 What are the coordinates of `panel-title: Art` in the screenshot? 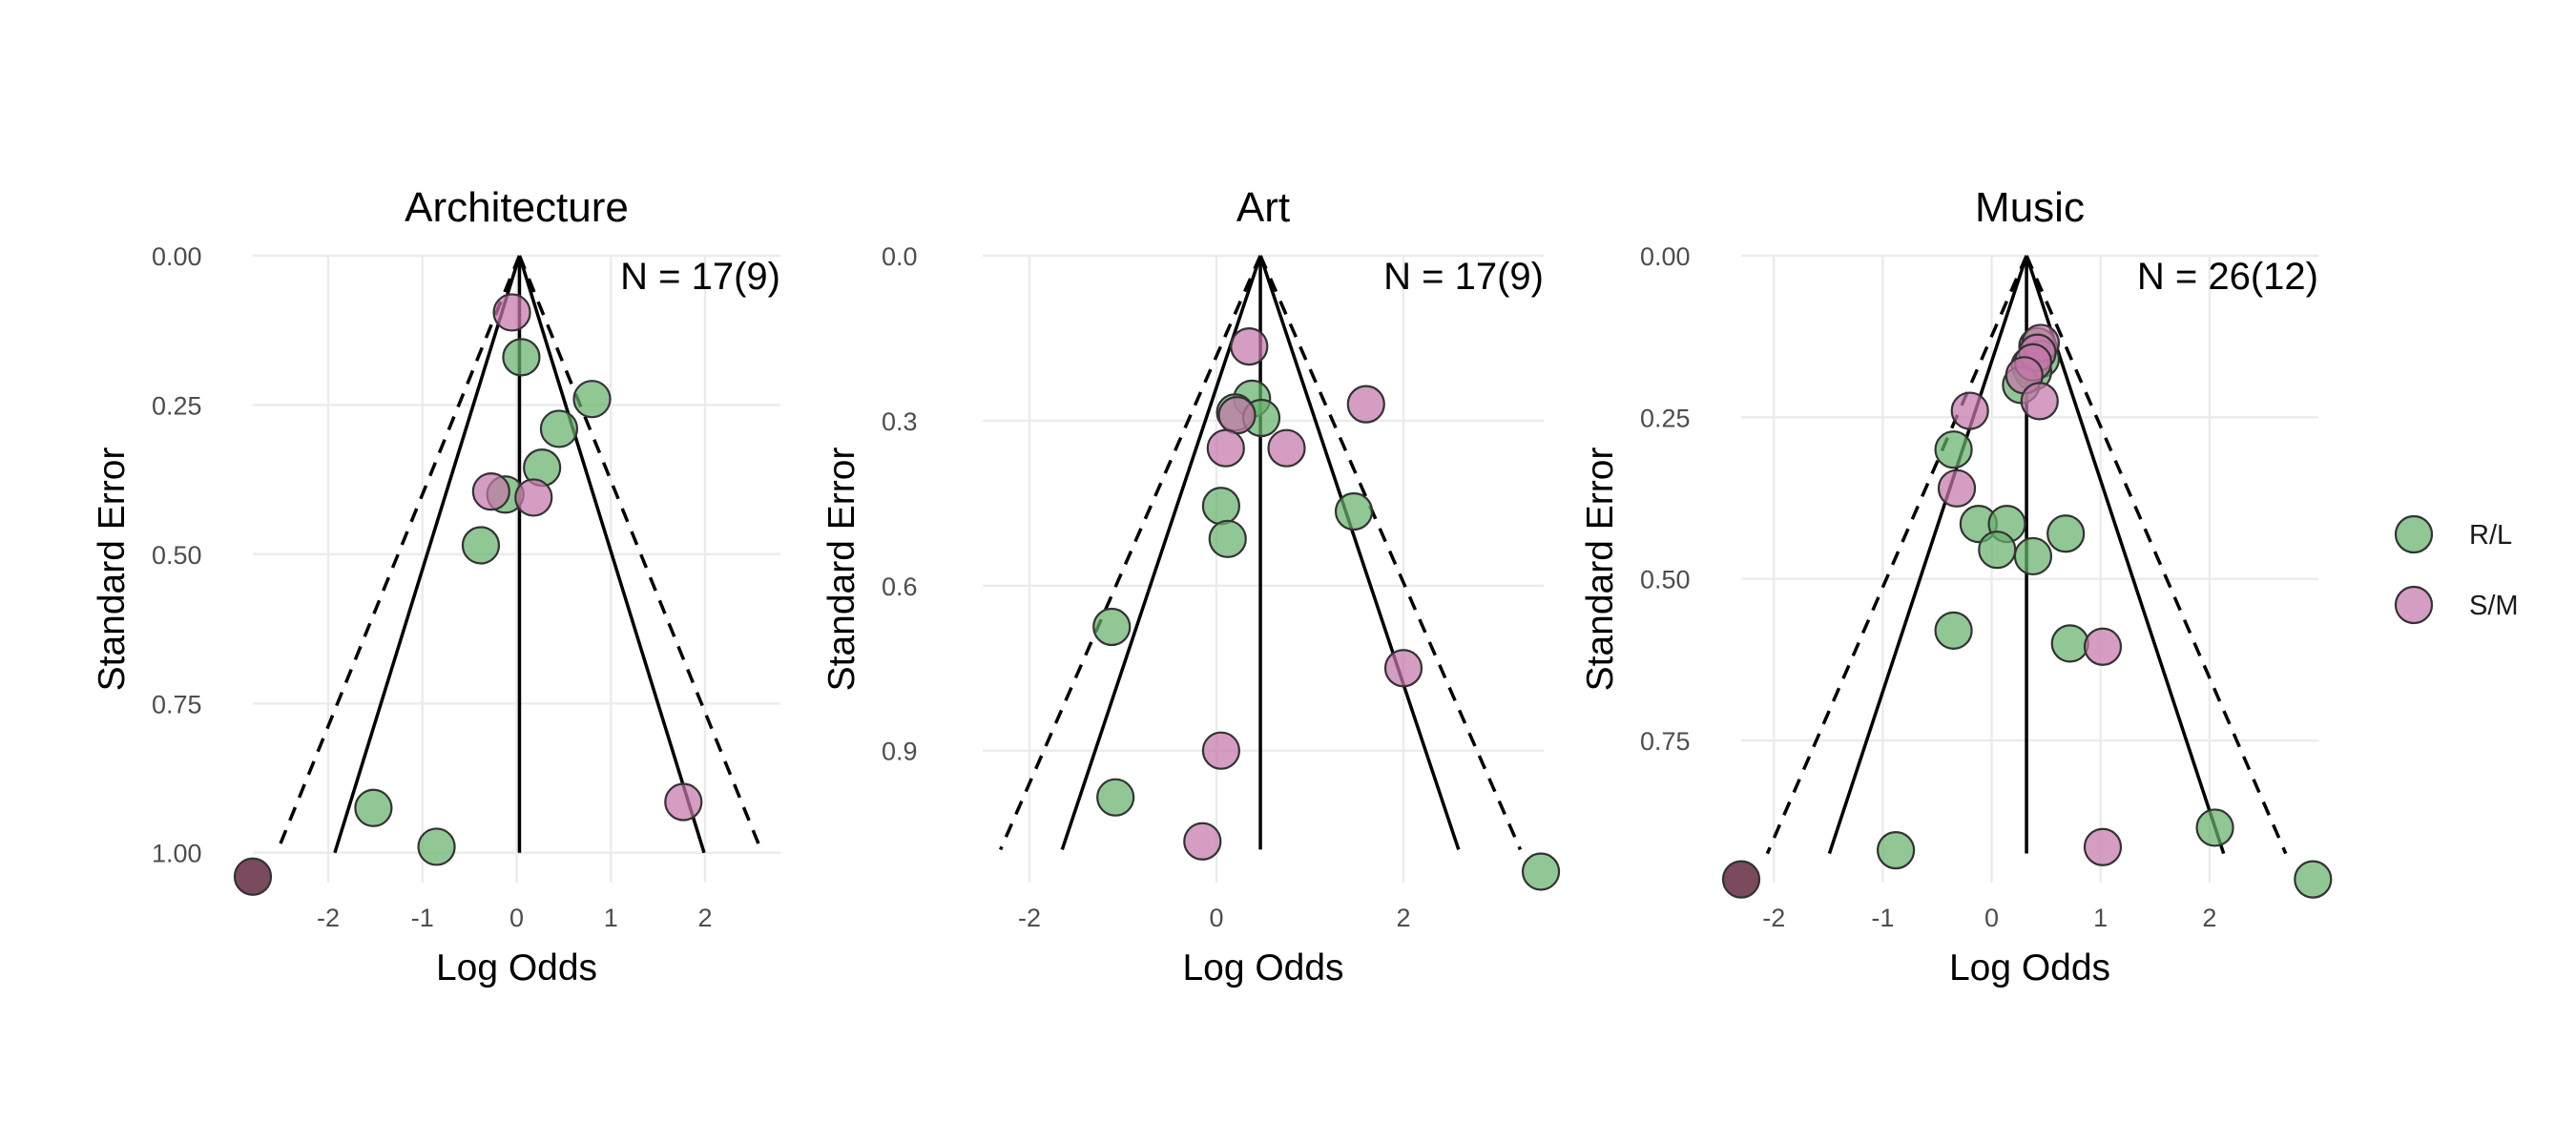 It's located at (1263, 207).